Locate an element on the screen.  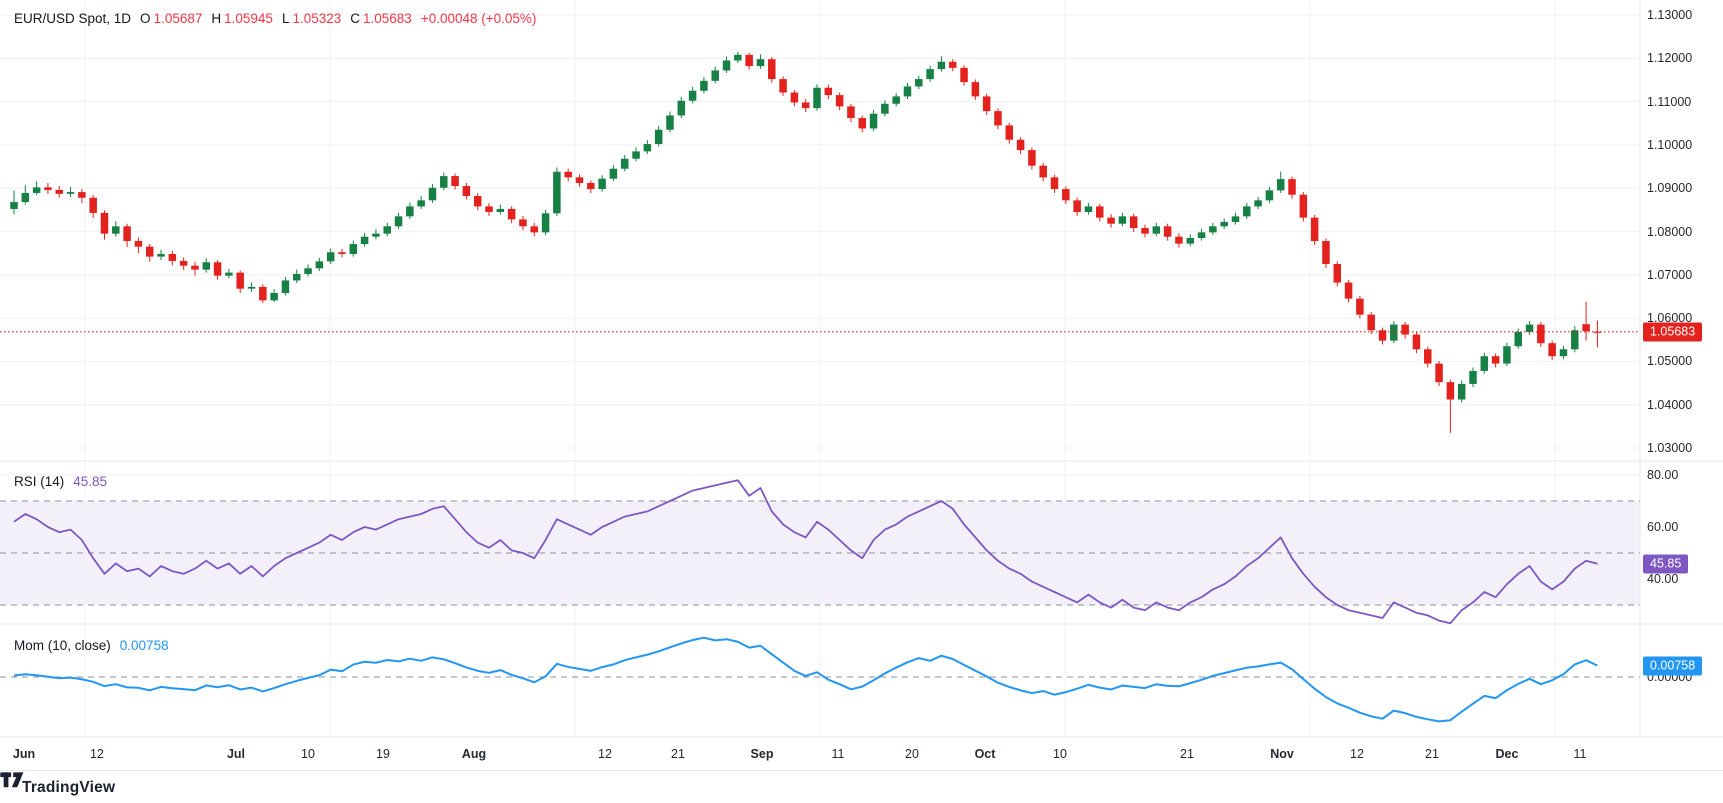
close-value: 1.05683 is located at coordinates (387, 18).